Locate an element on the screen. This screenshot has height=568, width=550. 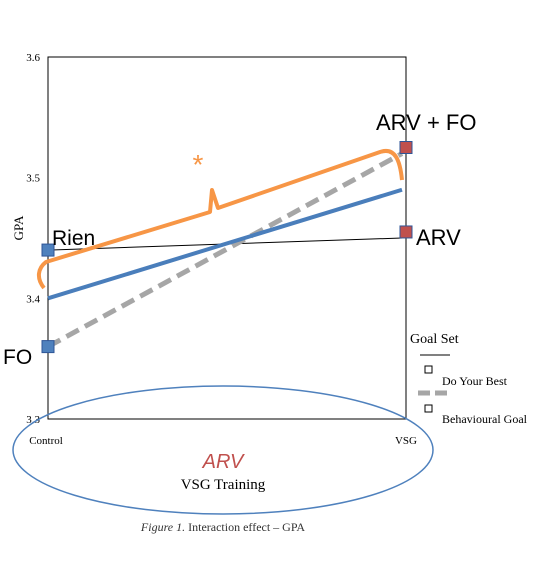
marker-label-arv: ARV is located at coordinates (438, 237).